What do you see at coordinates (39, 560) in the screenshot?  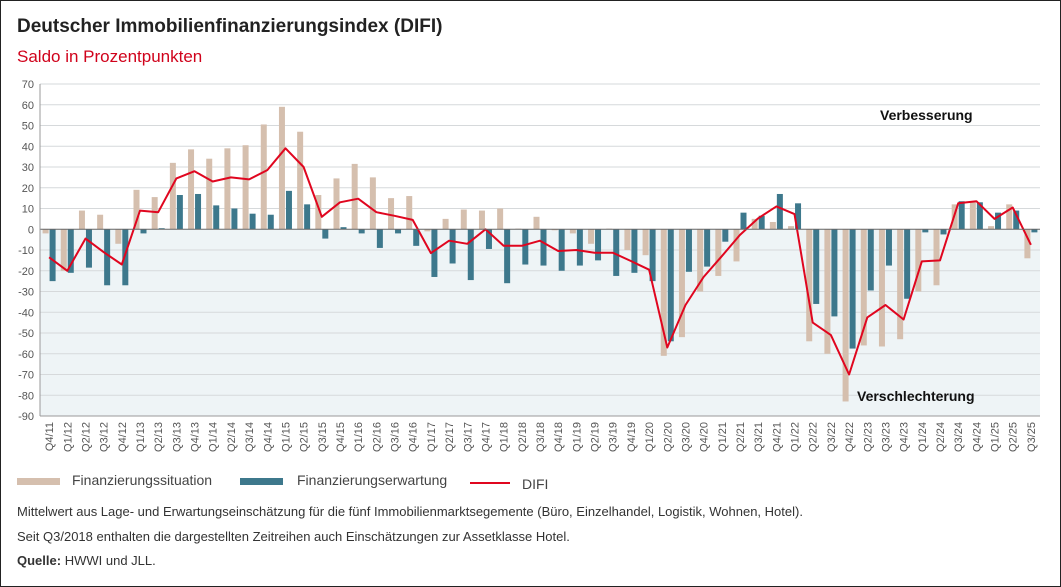 I see `source-label: Quelle:` at bounding box center [39, 560].